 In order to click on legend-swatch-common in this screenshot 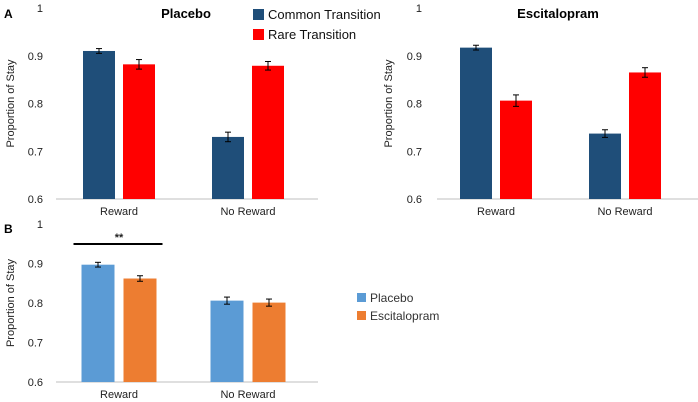, I will do `click(258, 14)`.